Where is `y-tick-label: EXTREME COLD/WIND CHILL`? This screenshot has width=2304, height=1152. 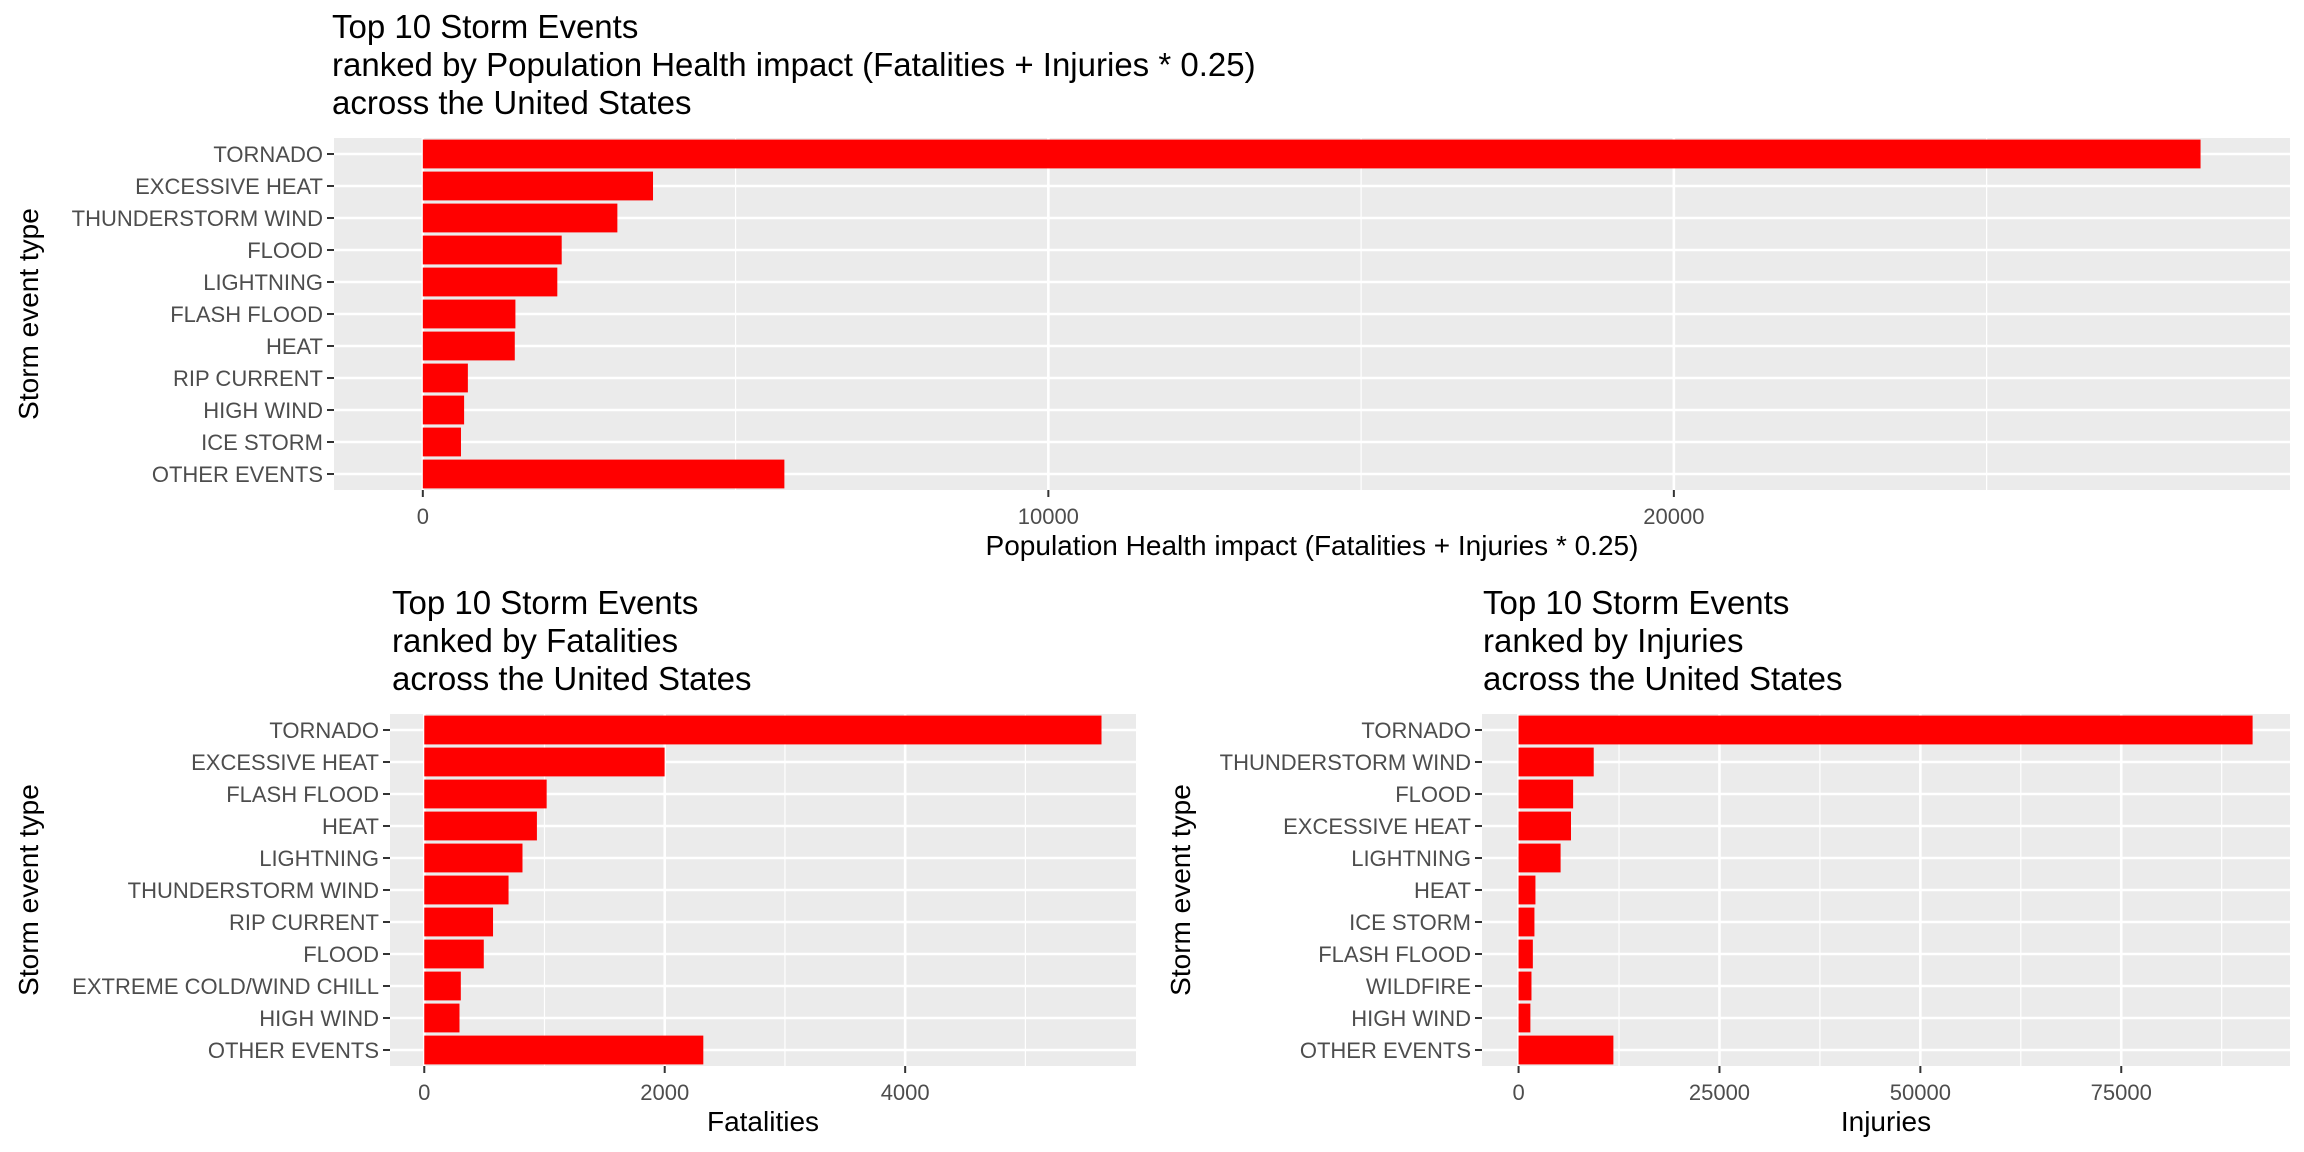 y-tick-label: EXTREME COLD/WIND CHILL is located at coordinates (225, 986).